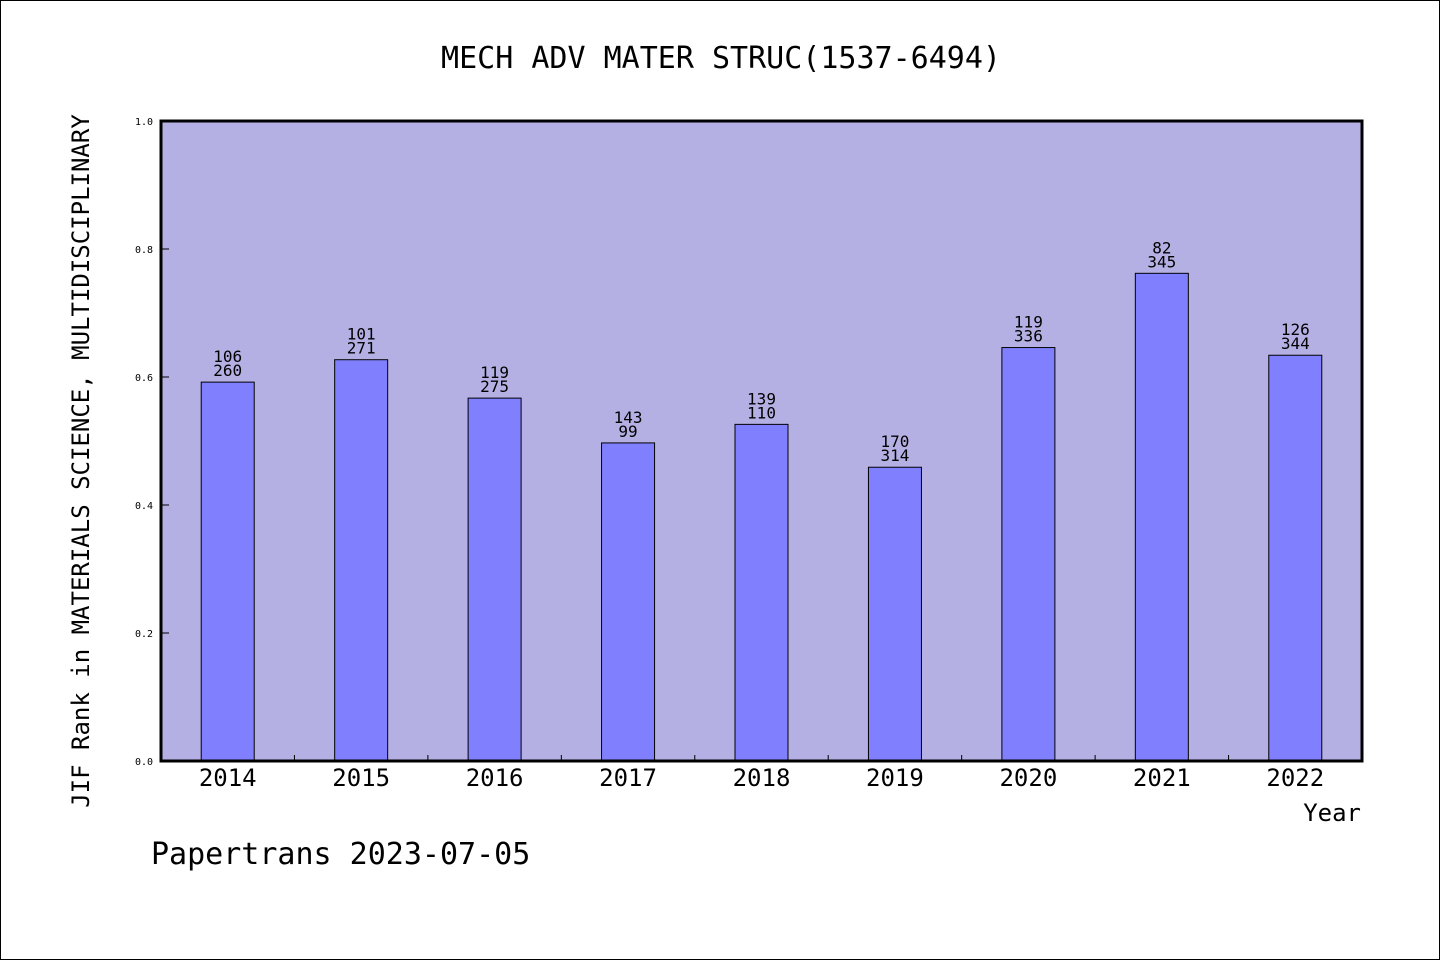 This screenshot has height=964, width=1440. What do you see at coordinates (340, 854) in the screenshot?
I see `footer-credit: Papertrans 2023-07-05` at bounding box center [340, 854].